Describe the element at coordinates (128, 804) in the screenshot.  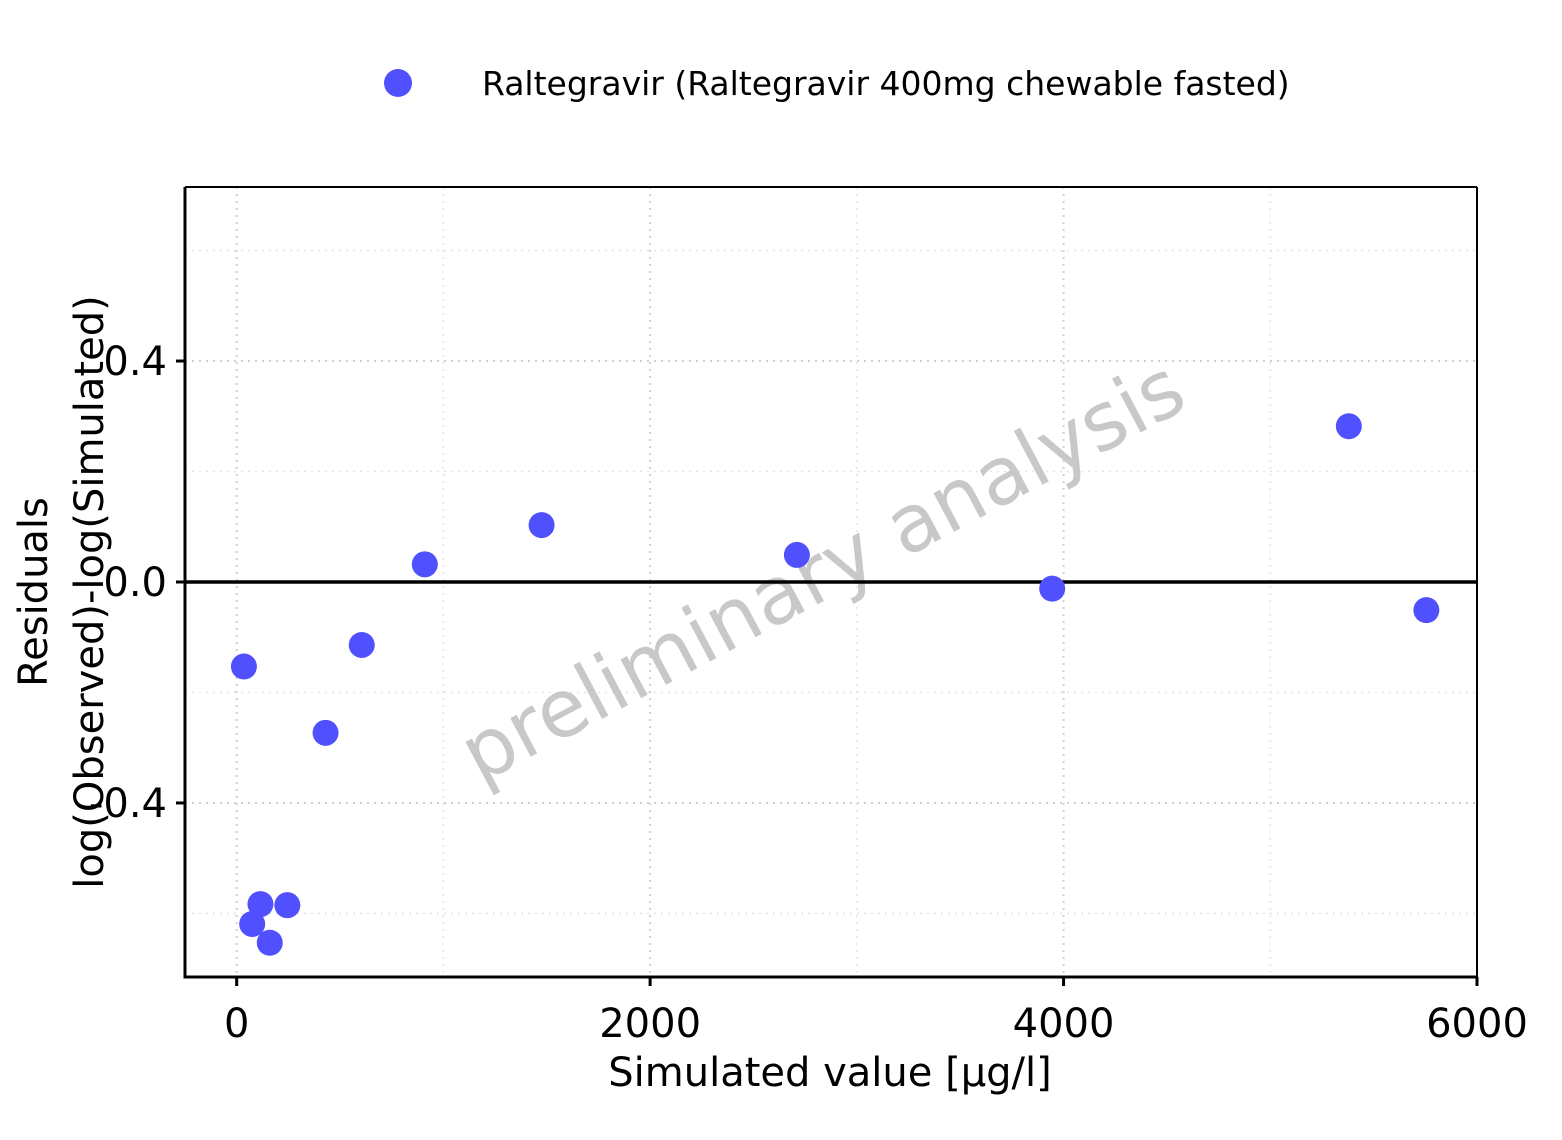
I see `y-tick-label: -0.4` at that location.